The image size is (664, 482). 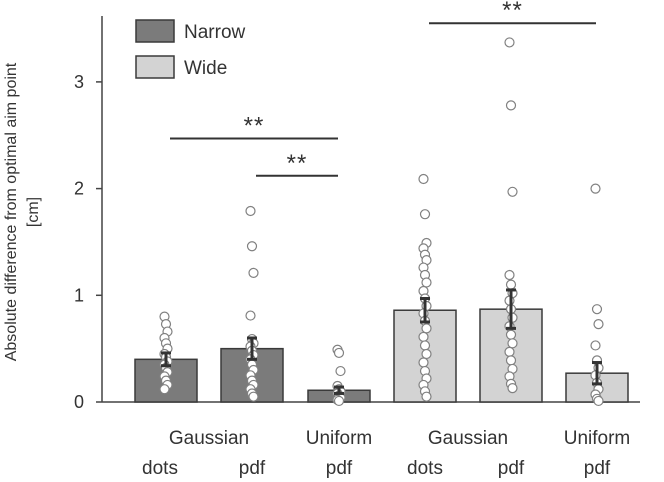 I want to click on error-bars, so click(x=381, y=341).